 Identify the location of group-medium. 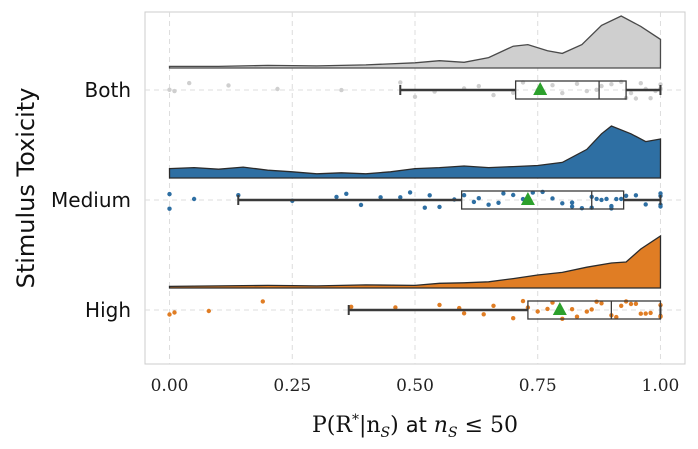
(415, 168).